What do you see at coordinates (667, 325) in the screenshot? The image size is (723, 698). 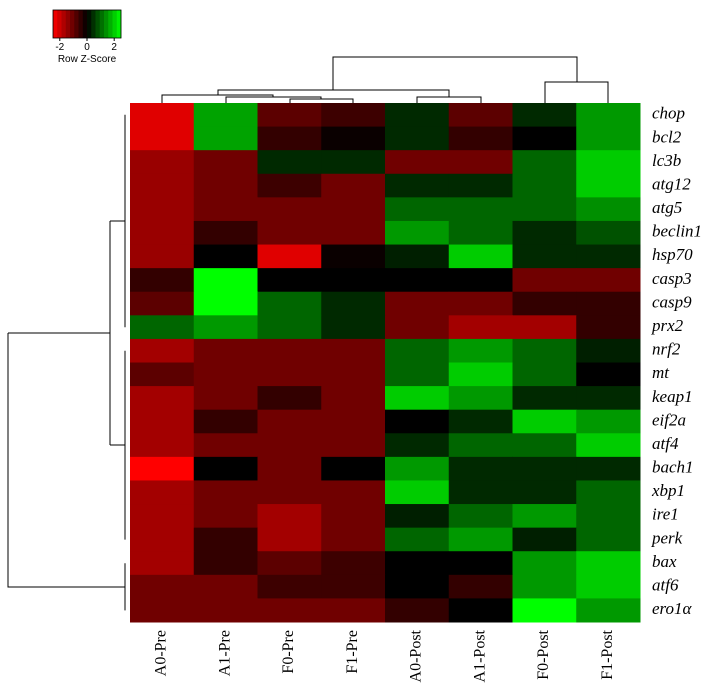 I see `row-label: prx2` at bounding box center [667, 325].